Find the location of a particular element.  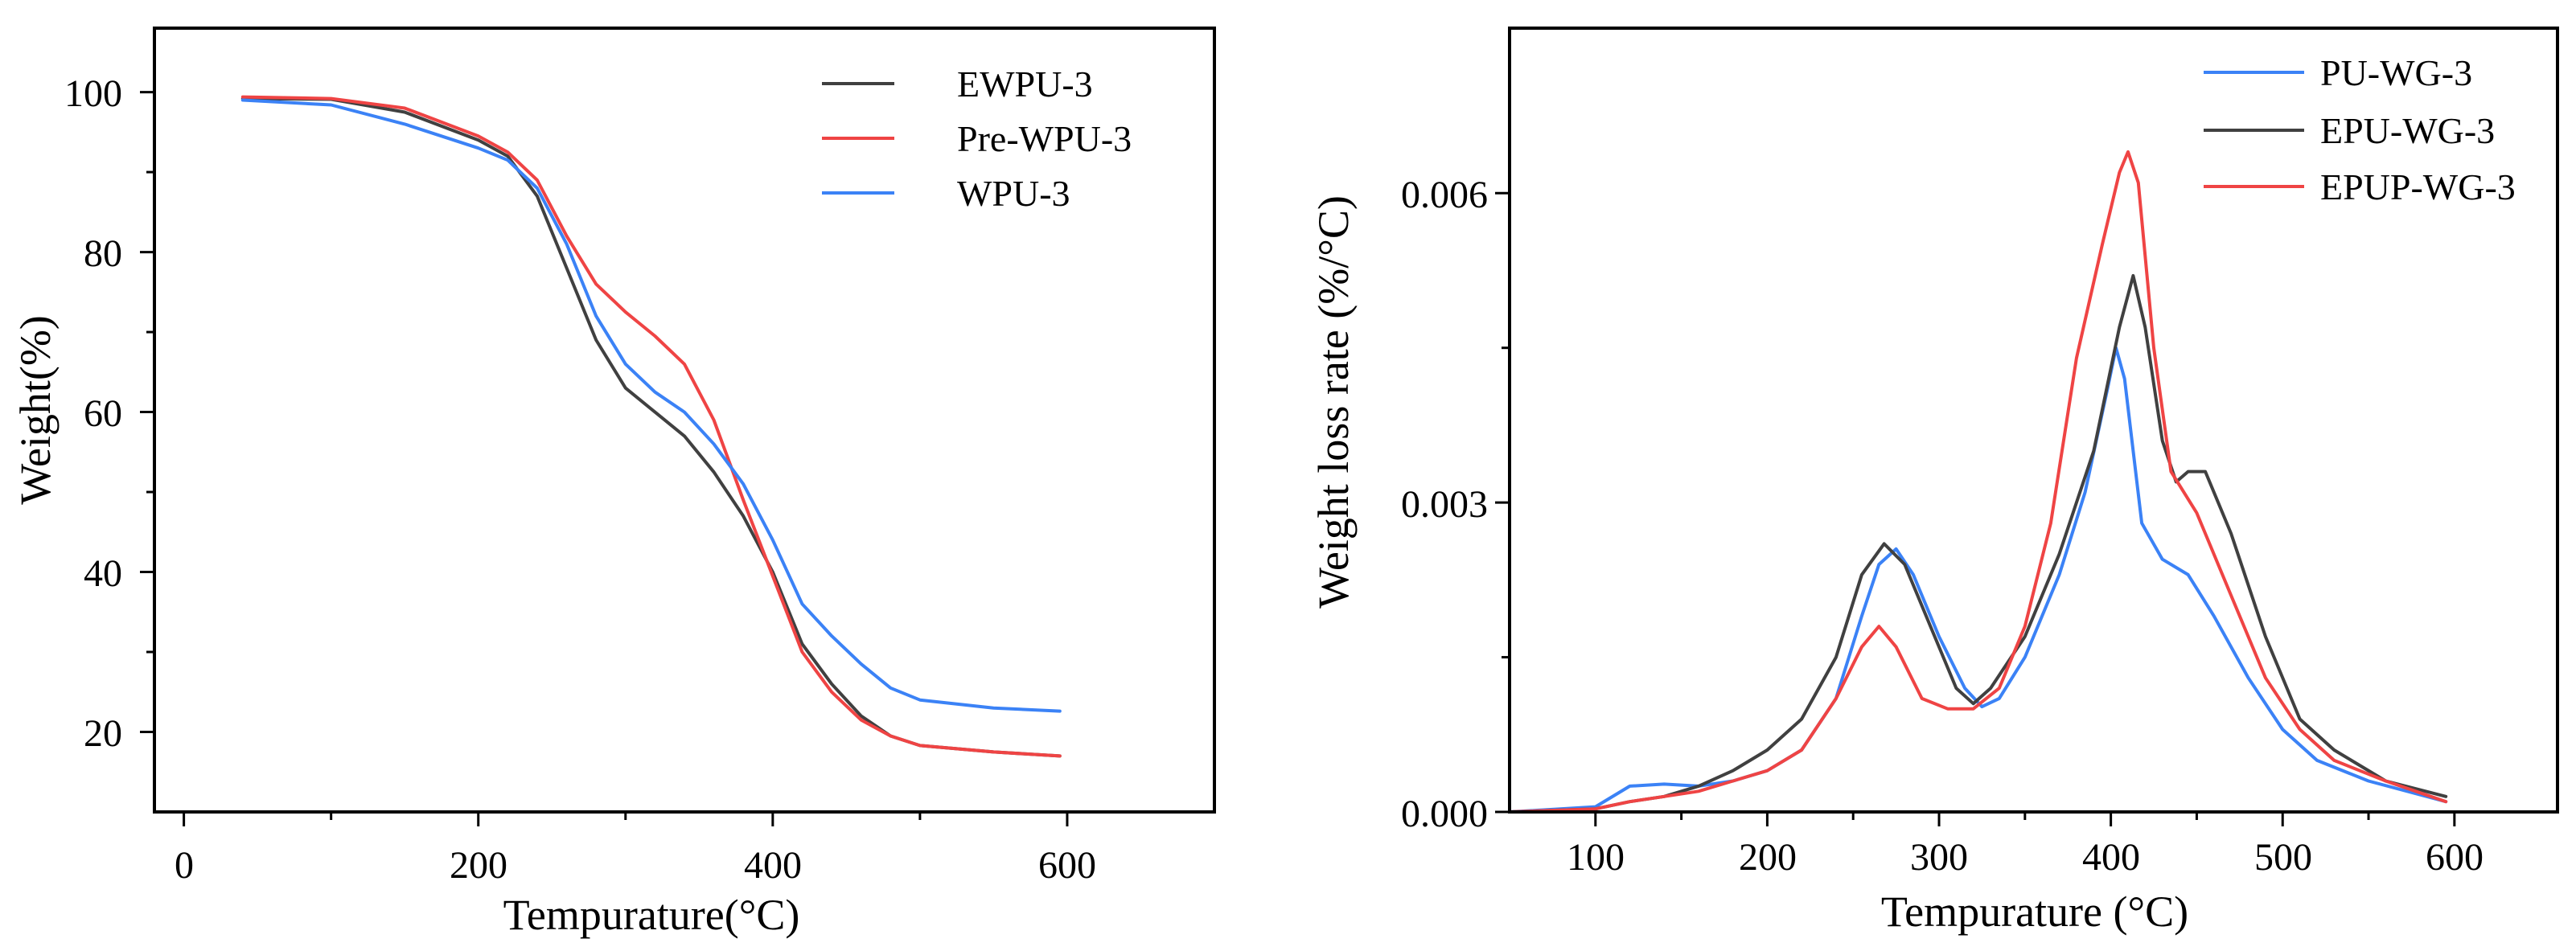

tga-x-axis-title: Tempurature(°C) is located at coordinates (651, 915).